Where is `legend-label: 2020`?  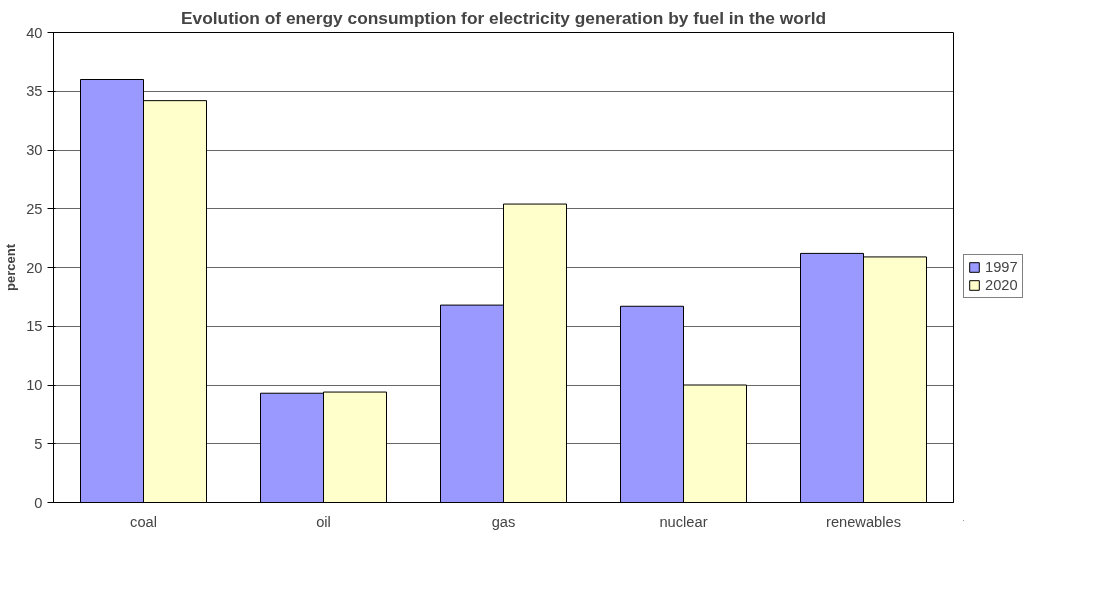
legend-label: 2020 is located at coordinates (1001, 285).